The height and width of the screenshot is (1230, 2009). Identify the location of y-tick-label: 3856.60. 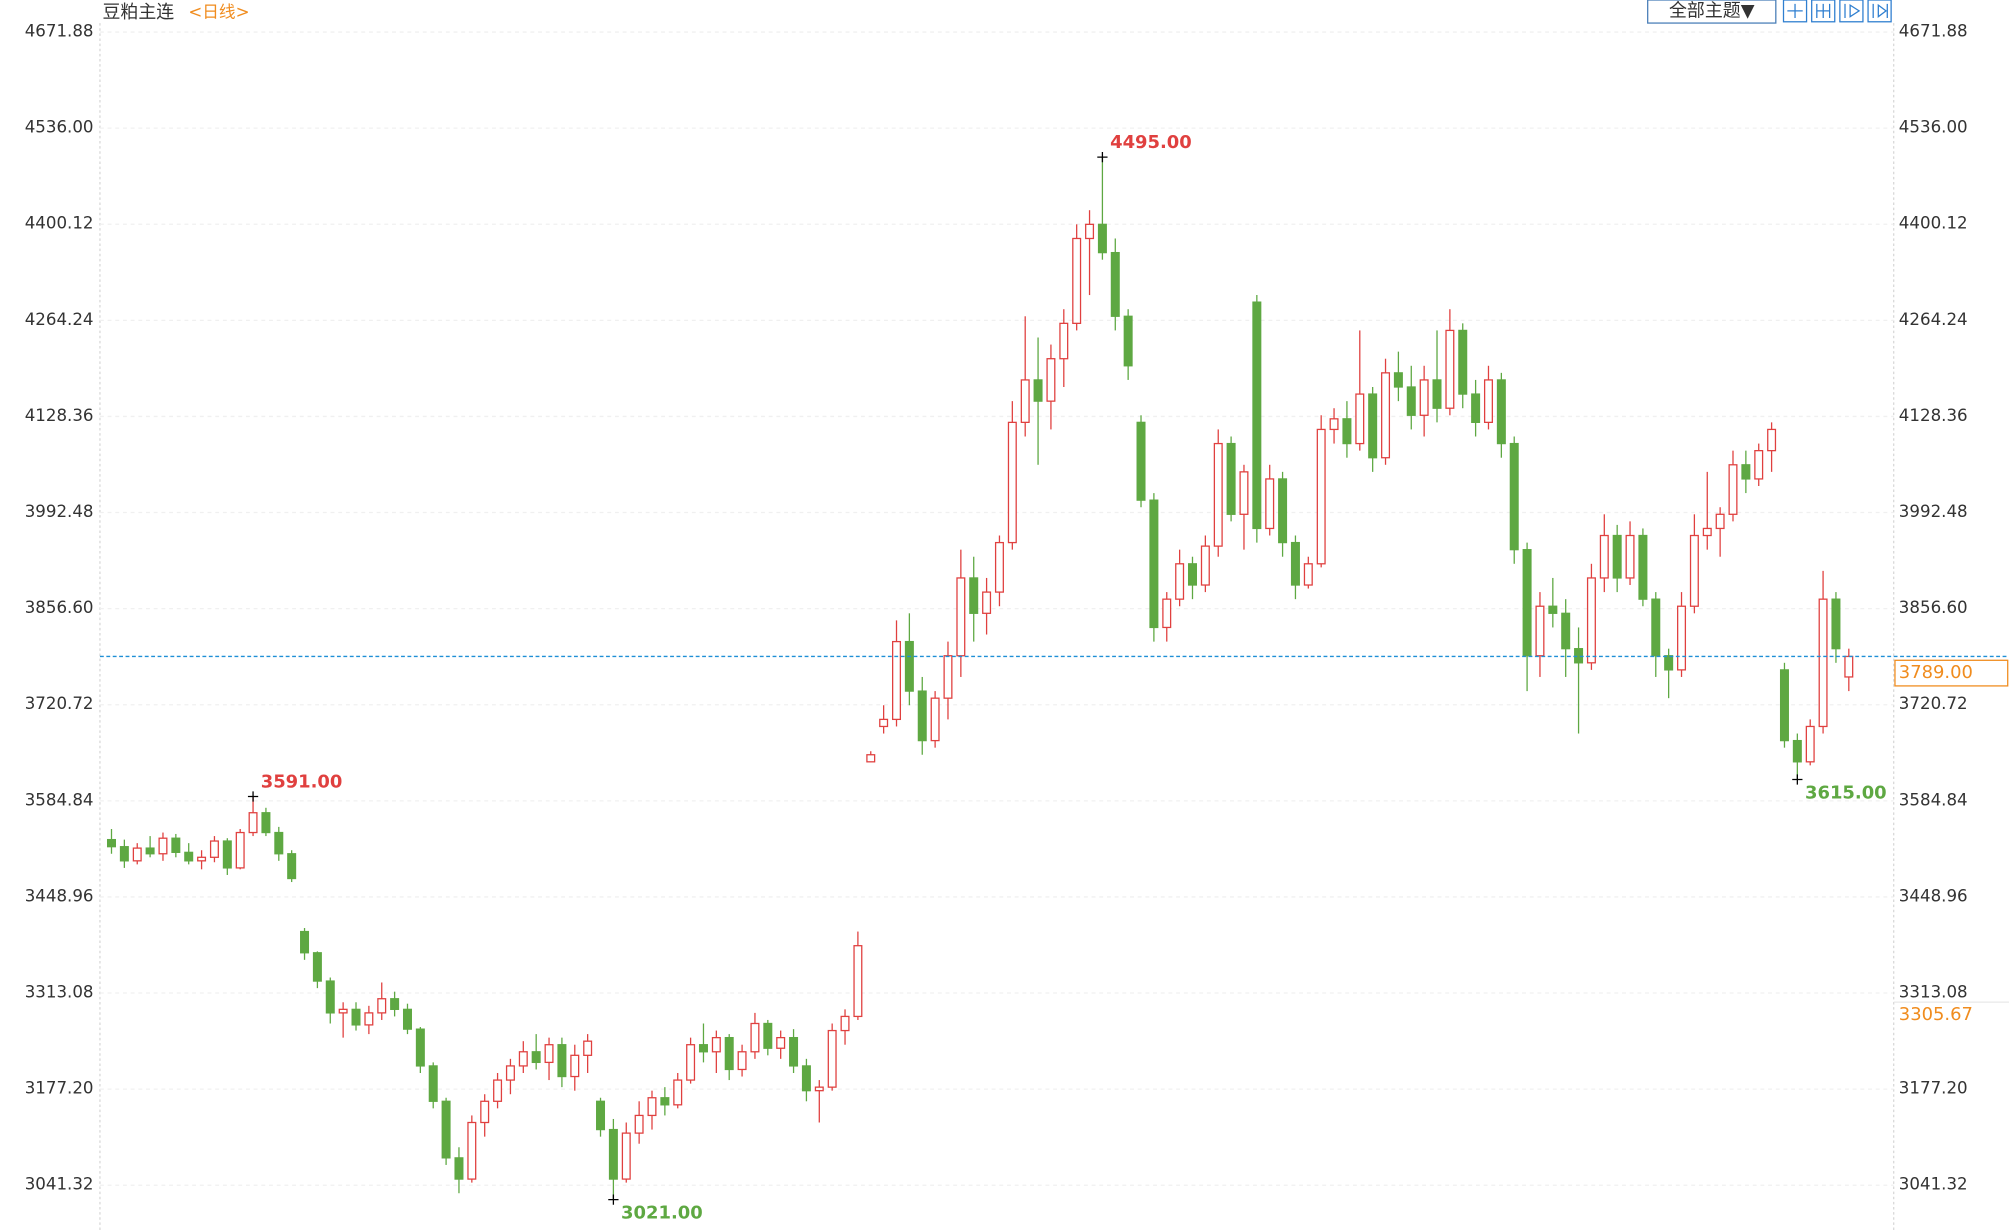
(59, 607).